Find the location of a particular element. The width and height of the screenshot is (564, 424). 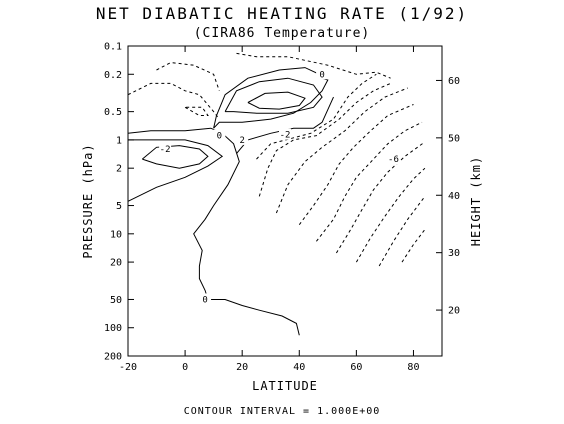

contour-label: -6 is located at coordinates (393, 160).